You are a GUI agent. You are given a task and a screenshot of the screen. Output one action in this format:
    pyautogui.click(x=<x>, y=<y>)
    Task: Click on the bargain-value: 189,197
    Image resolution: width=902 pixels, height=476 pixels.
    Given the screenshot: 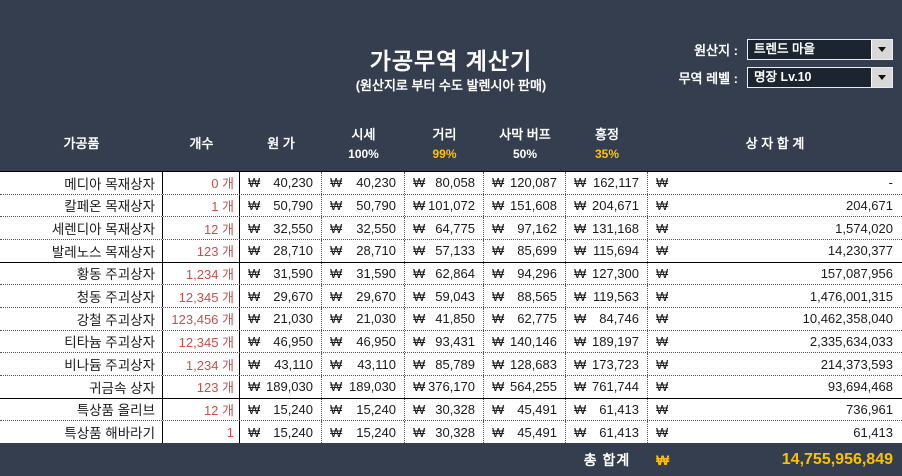 What is the action you would take?
    pyautogui.click(x=615, y=341)
    